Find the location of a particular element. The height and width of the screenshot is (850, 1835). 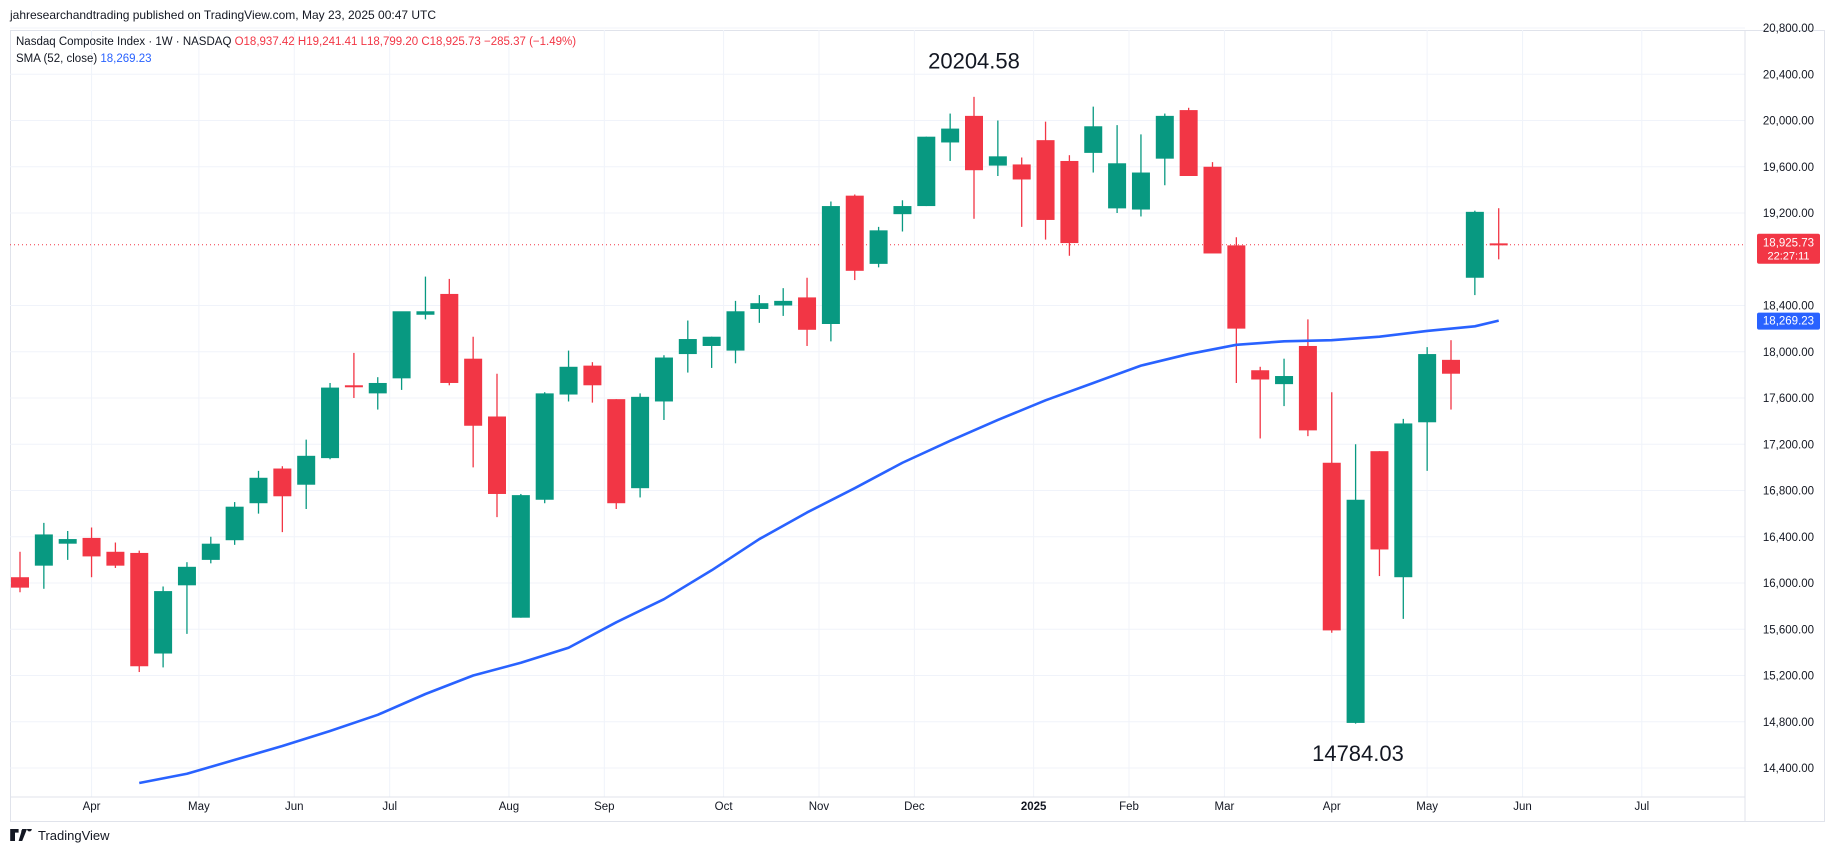

tradingview-logo-text: TradingView is located at coordinates (74, 835).